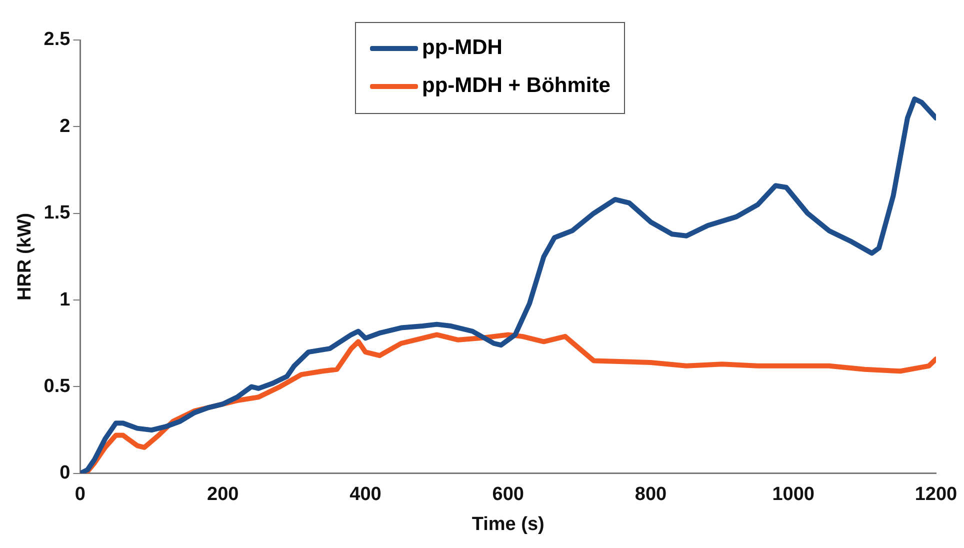 Image resolution: width=964 pixels, height=548 pixels. I want to click on y-axis-title: HRR (kW), so click(25, 256).